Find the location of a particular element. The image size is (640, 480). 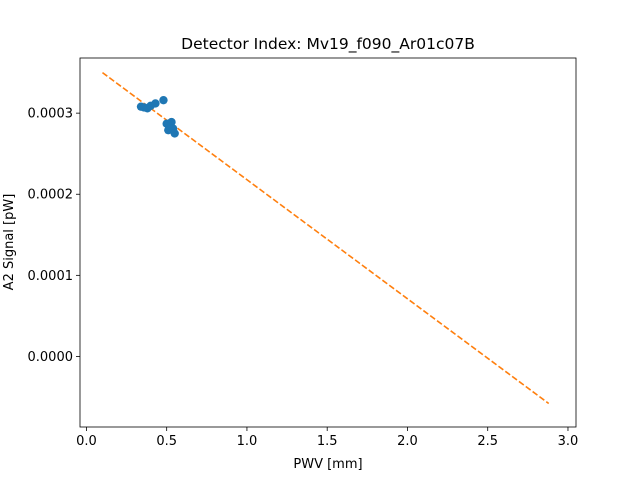

x-tick-label: 1.0 is located at coordinates (247, 441).